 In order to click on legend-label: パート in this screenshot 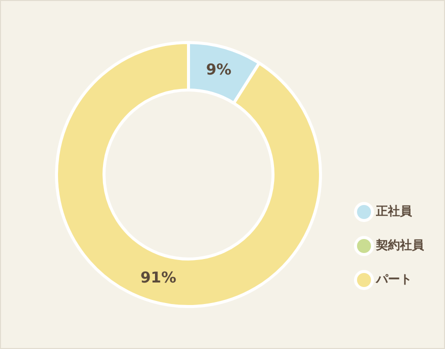, I will do `click(393, 279)`.